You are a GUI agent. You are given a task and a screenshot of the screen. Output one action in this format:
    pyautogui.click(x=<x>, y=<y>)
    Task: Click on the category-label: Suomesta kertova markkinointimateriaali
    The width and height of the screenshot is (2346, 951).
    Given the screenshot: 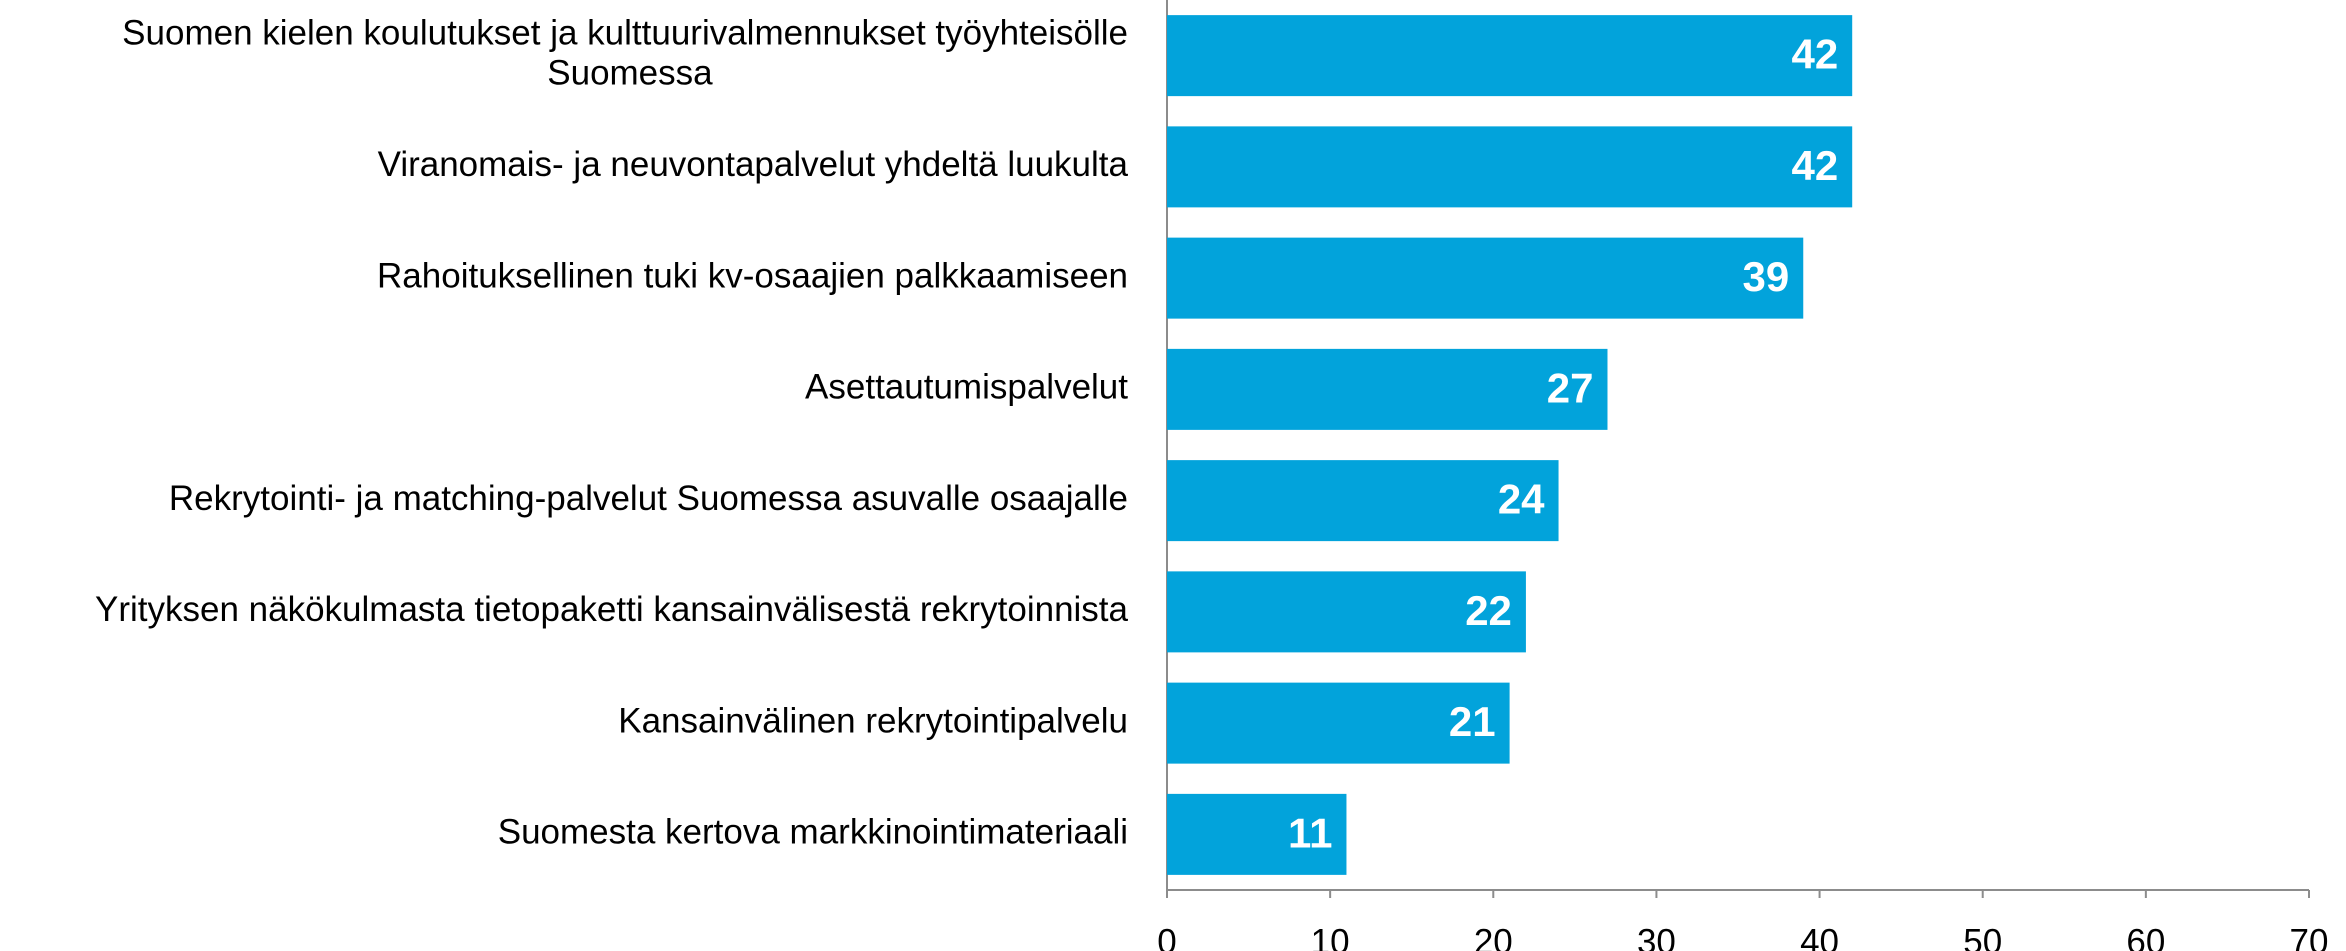 What is the action you would take?
    pyautogui.click(x=813, y=832)
    